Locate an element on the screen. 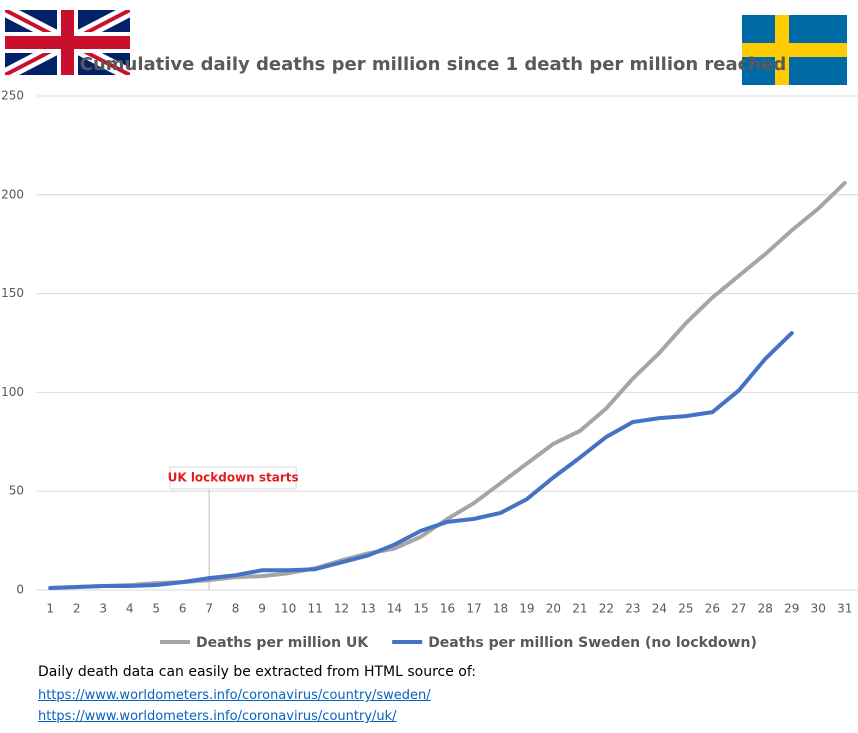 The width and height of the screenshot is (858, 733). y-tick-label: 250 is located at coordinates (12, 96).